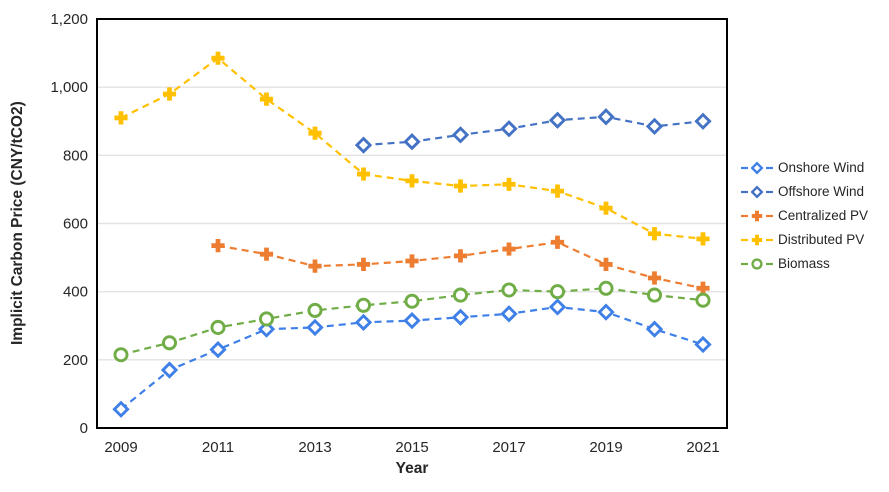 This screenshot has width=889, height=492. I want to click on y-axis-title: Implicit Carbon Price (CNY/tCO2), so click(17, 223).